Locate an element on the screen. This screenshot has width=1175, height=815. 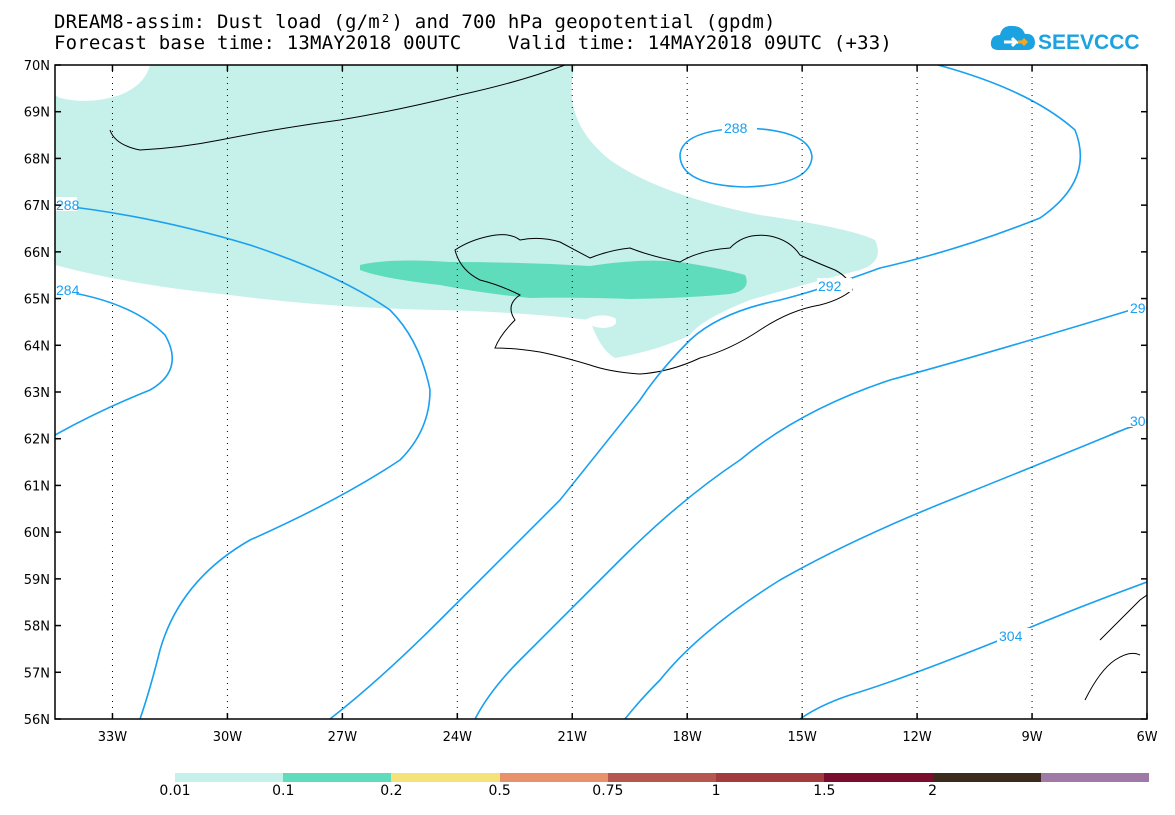
contour-label-288: 288 is located at coordinates (736, 128).